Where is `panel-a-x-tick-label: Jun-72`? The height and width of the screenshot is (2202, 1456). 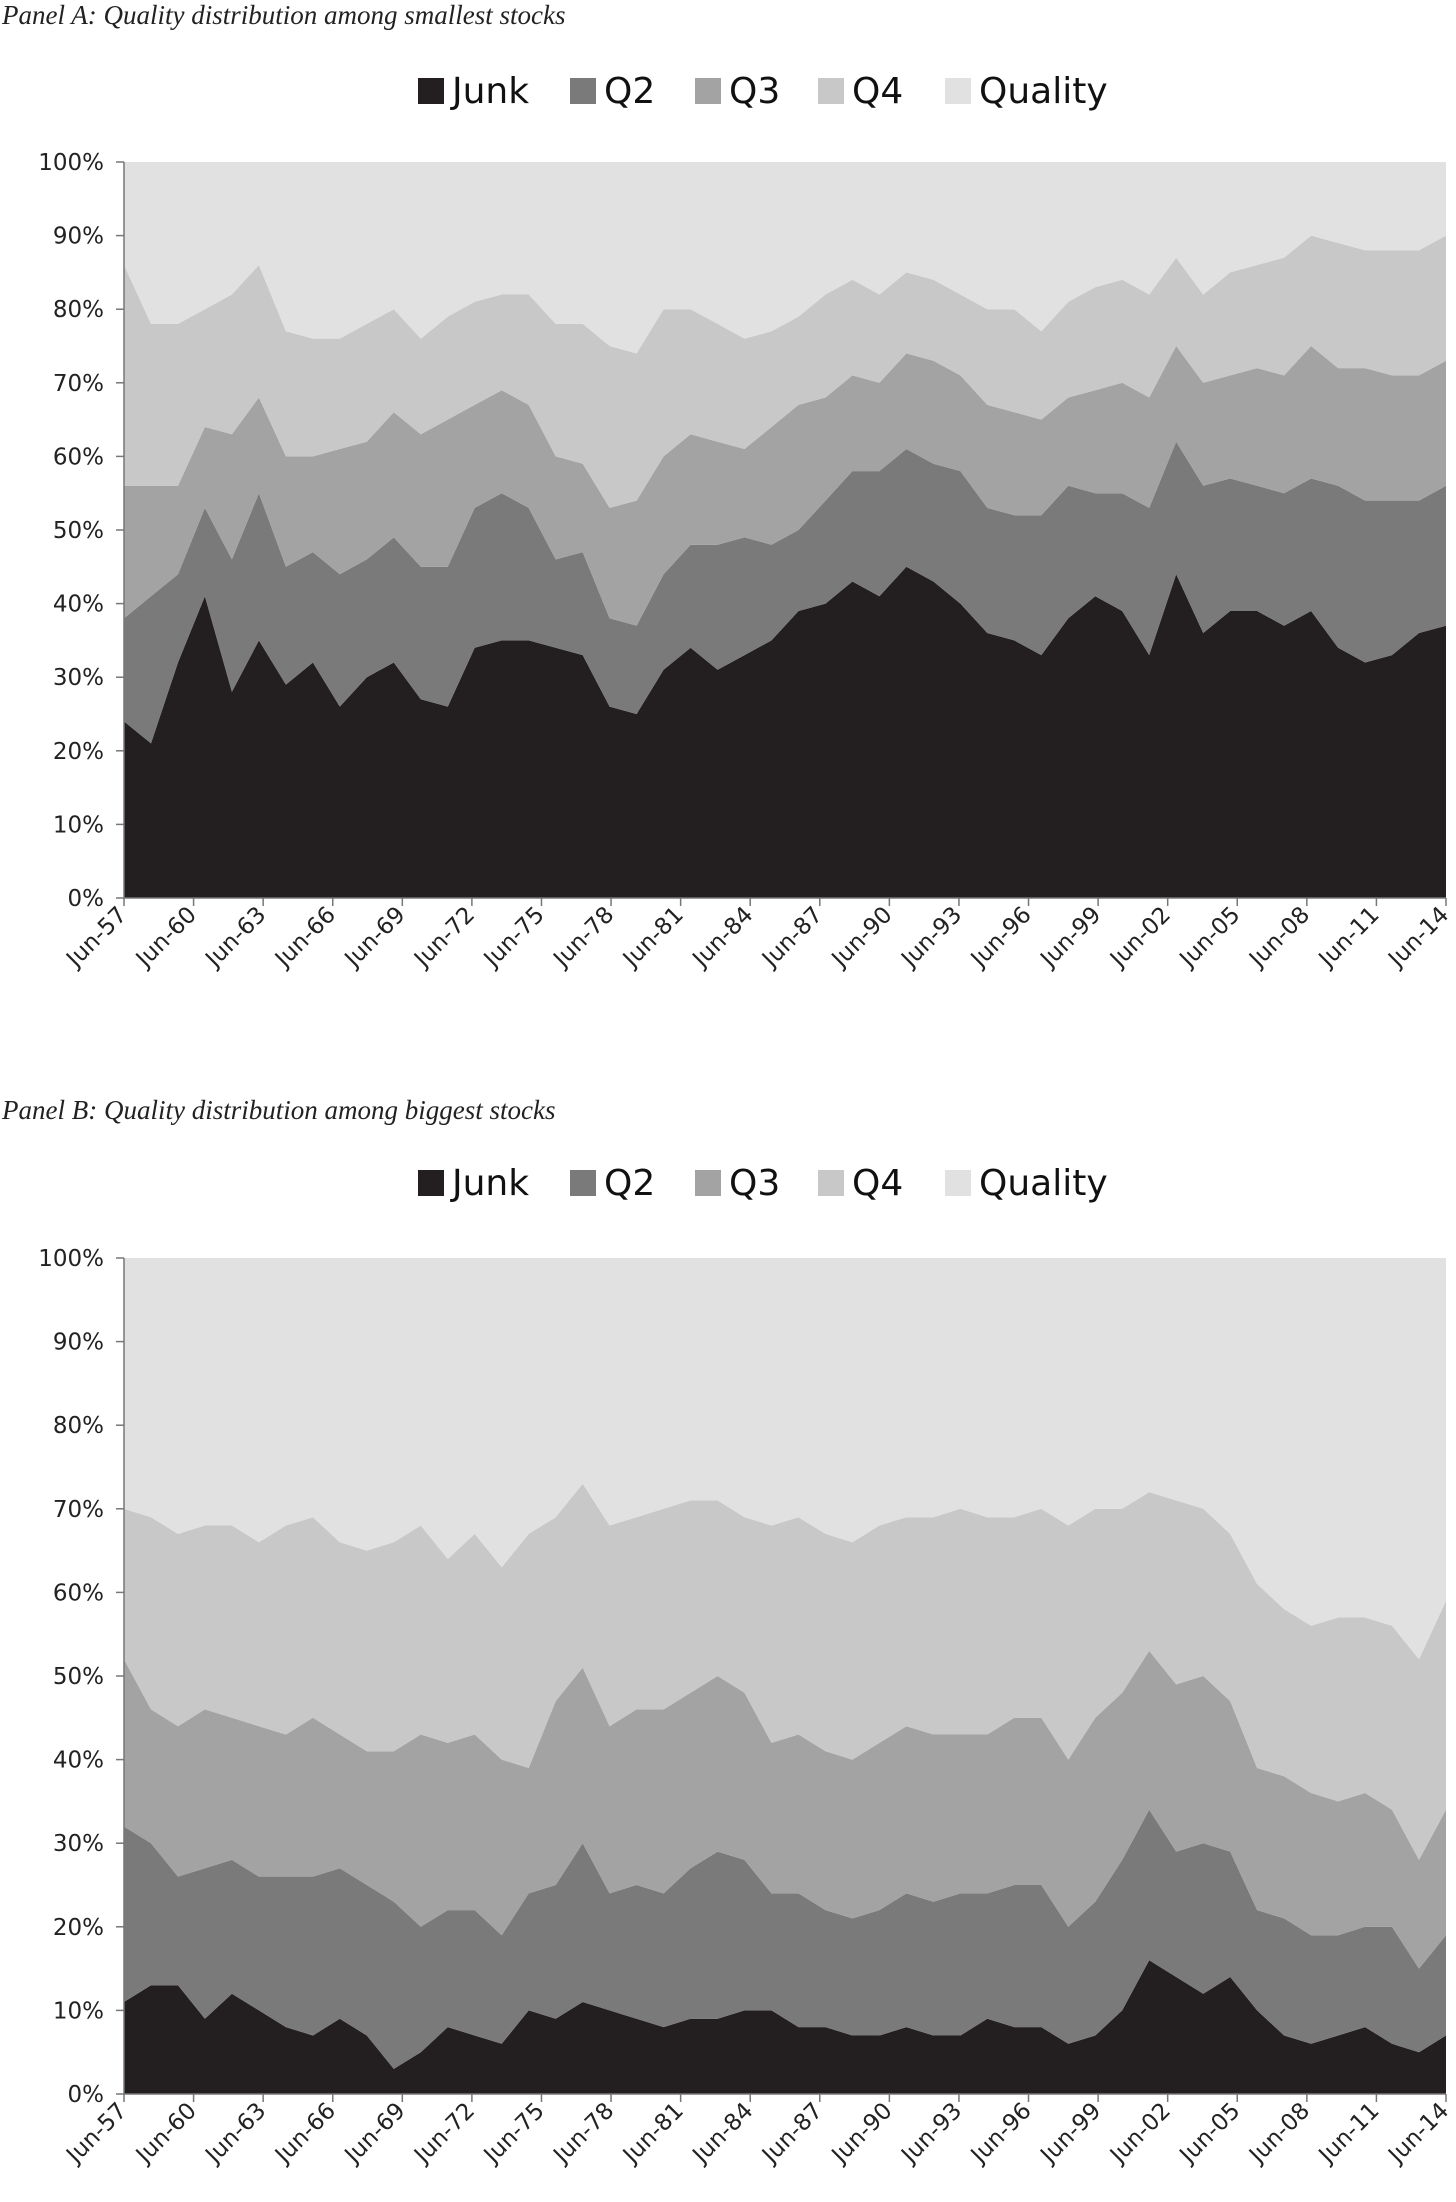
panel-a-x-tick-label: Jun-72 is located at coordinates (444, 938).